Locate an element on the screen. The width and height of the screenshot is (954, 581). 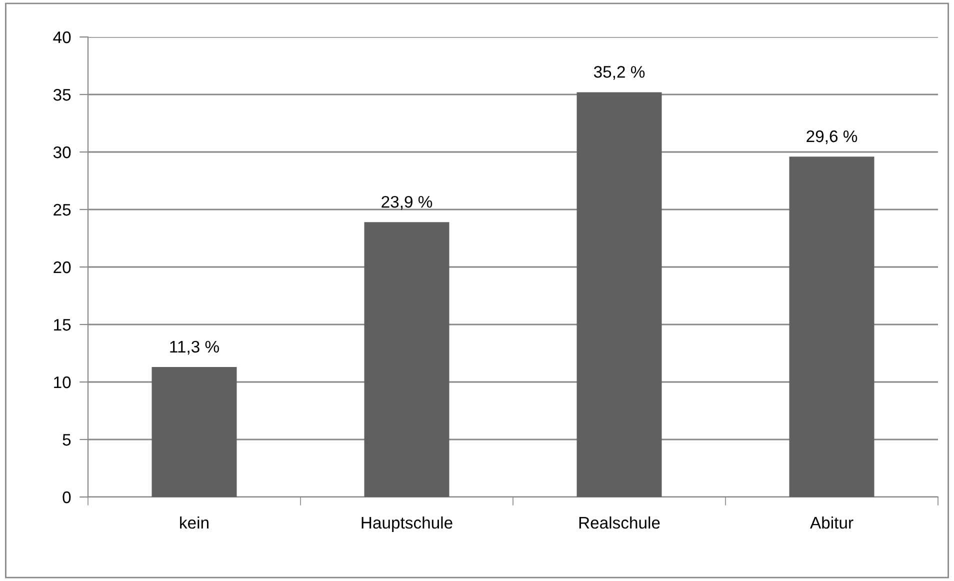
y-tick-label: 20 is located at coordinates (62, 267).